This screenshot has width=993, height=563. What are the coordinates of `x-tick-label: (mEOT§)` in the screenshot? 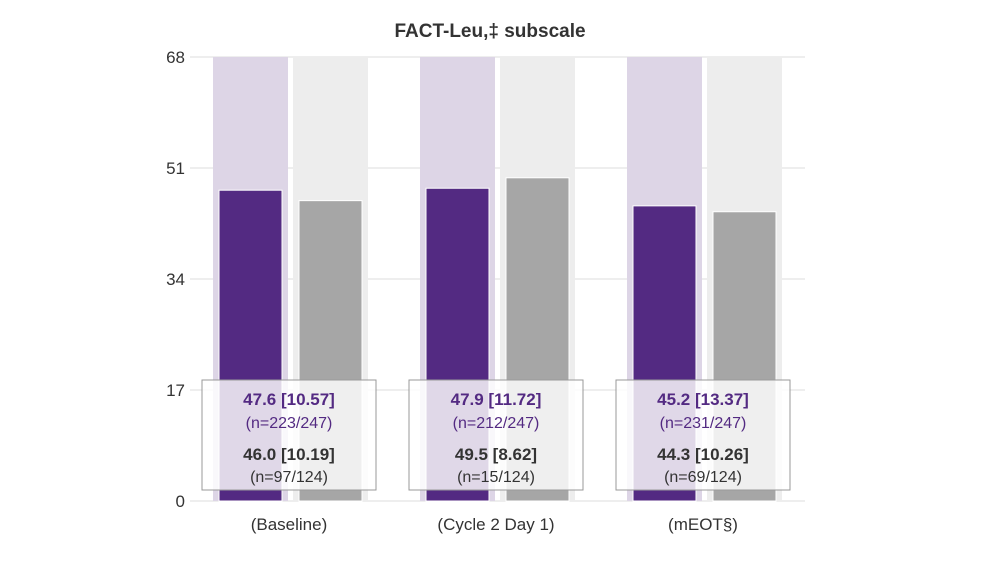 It's located at (703, 524).